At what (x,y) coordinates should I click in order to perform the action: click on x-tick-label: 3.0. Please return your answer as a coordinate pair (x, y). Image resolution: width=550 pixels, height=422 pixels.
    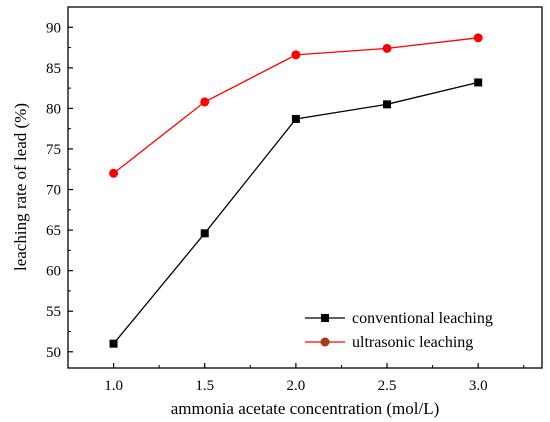
    Looking at the image, I should click on (478, 386).